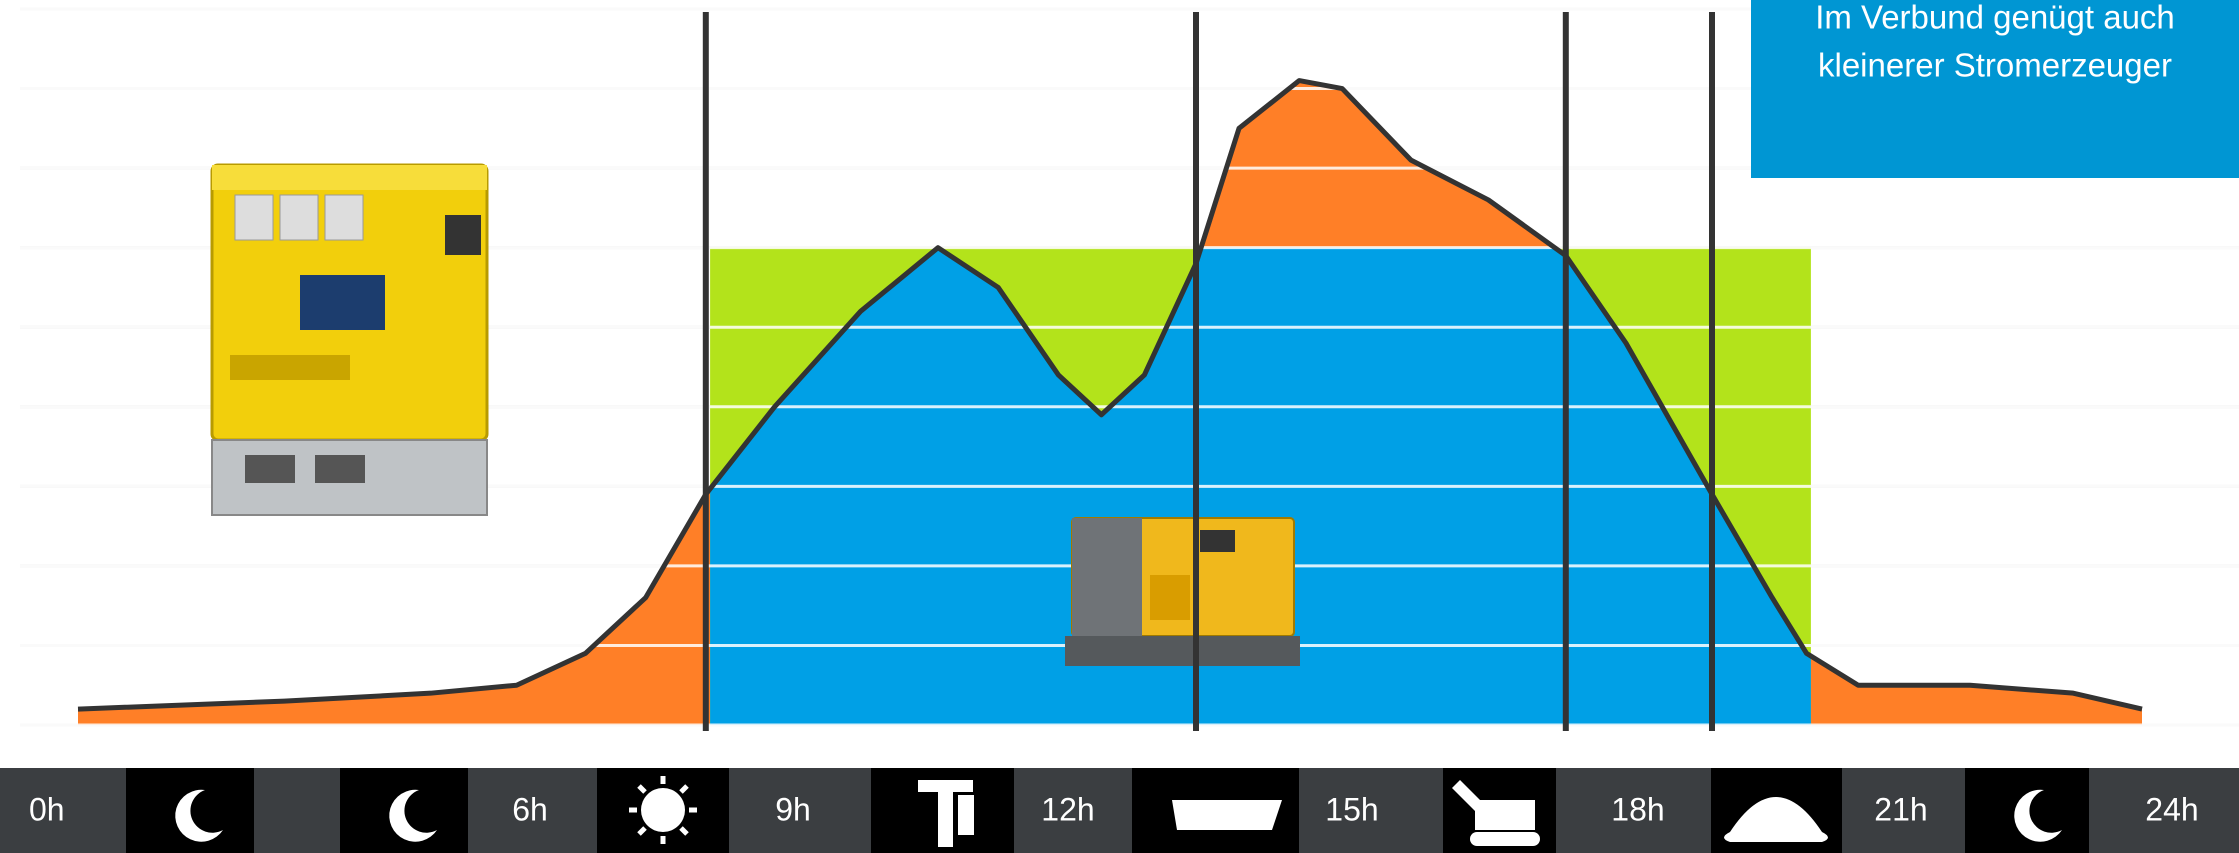 The height and width of the screenshot is (853, 2239). Describe the element at coordinates (1637, 809) in the screenshot. I see `timeline-label: 18h` at that location.